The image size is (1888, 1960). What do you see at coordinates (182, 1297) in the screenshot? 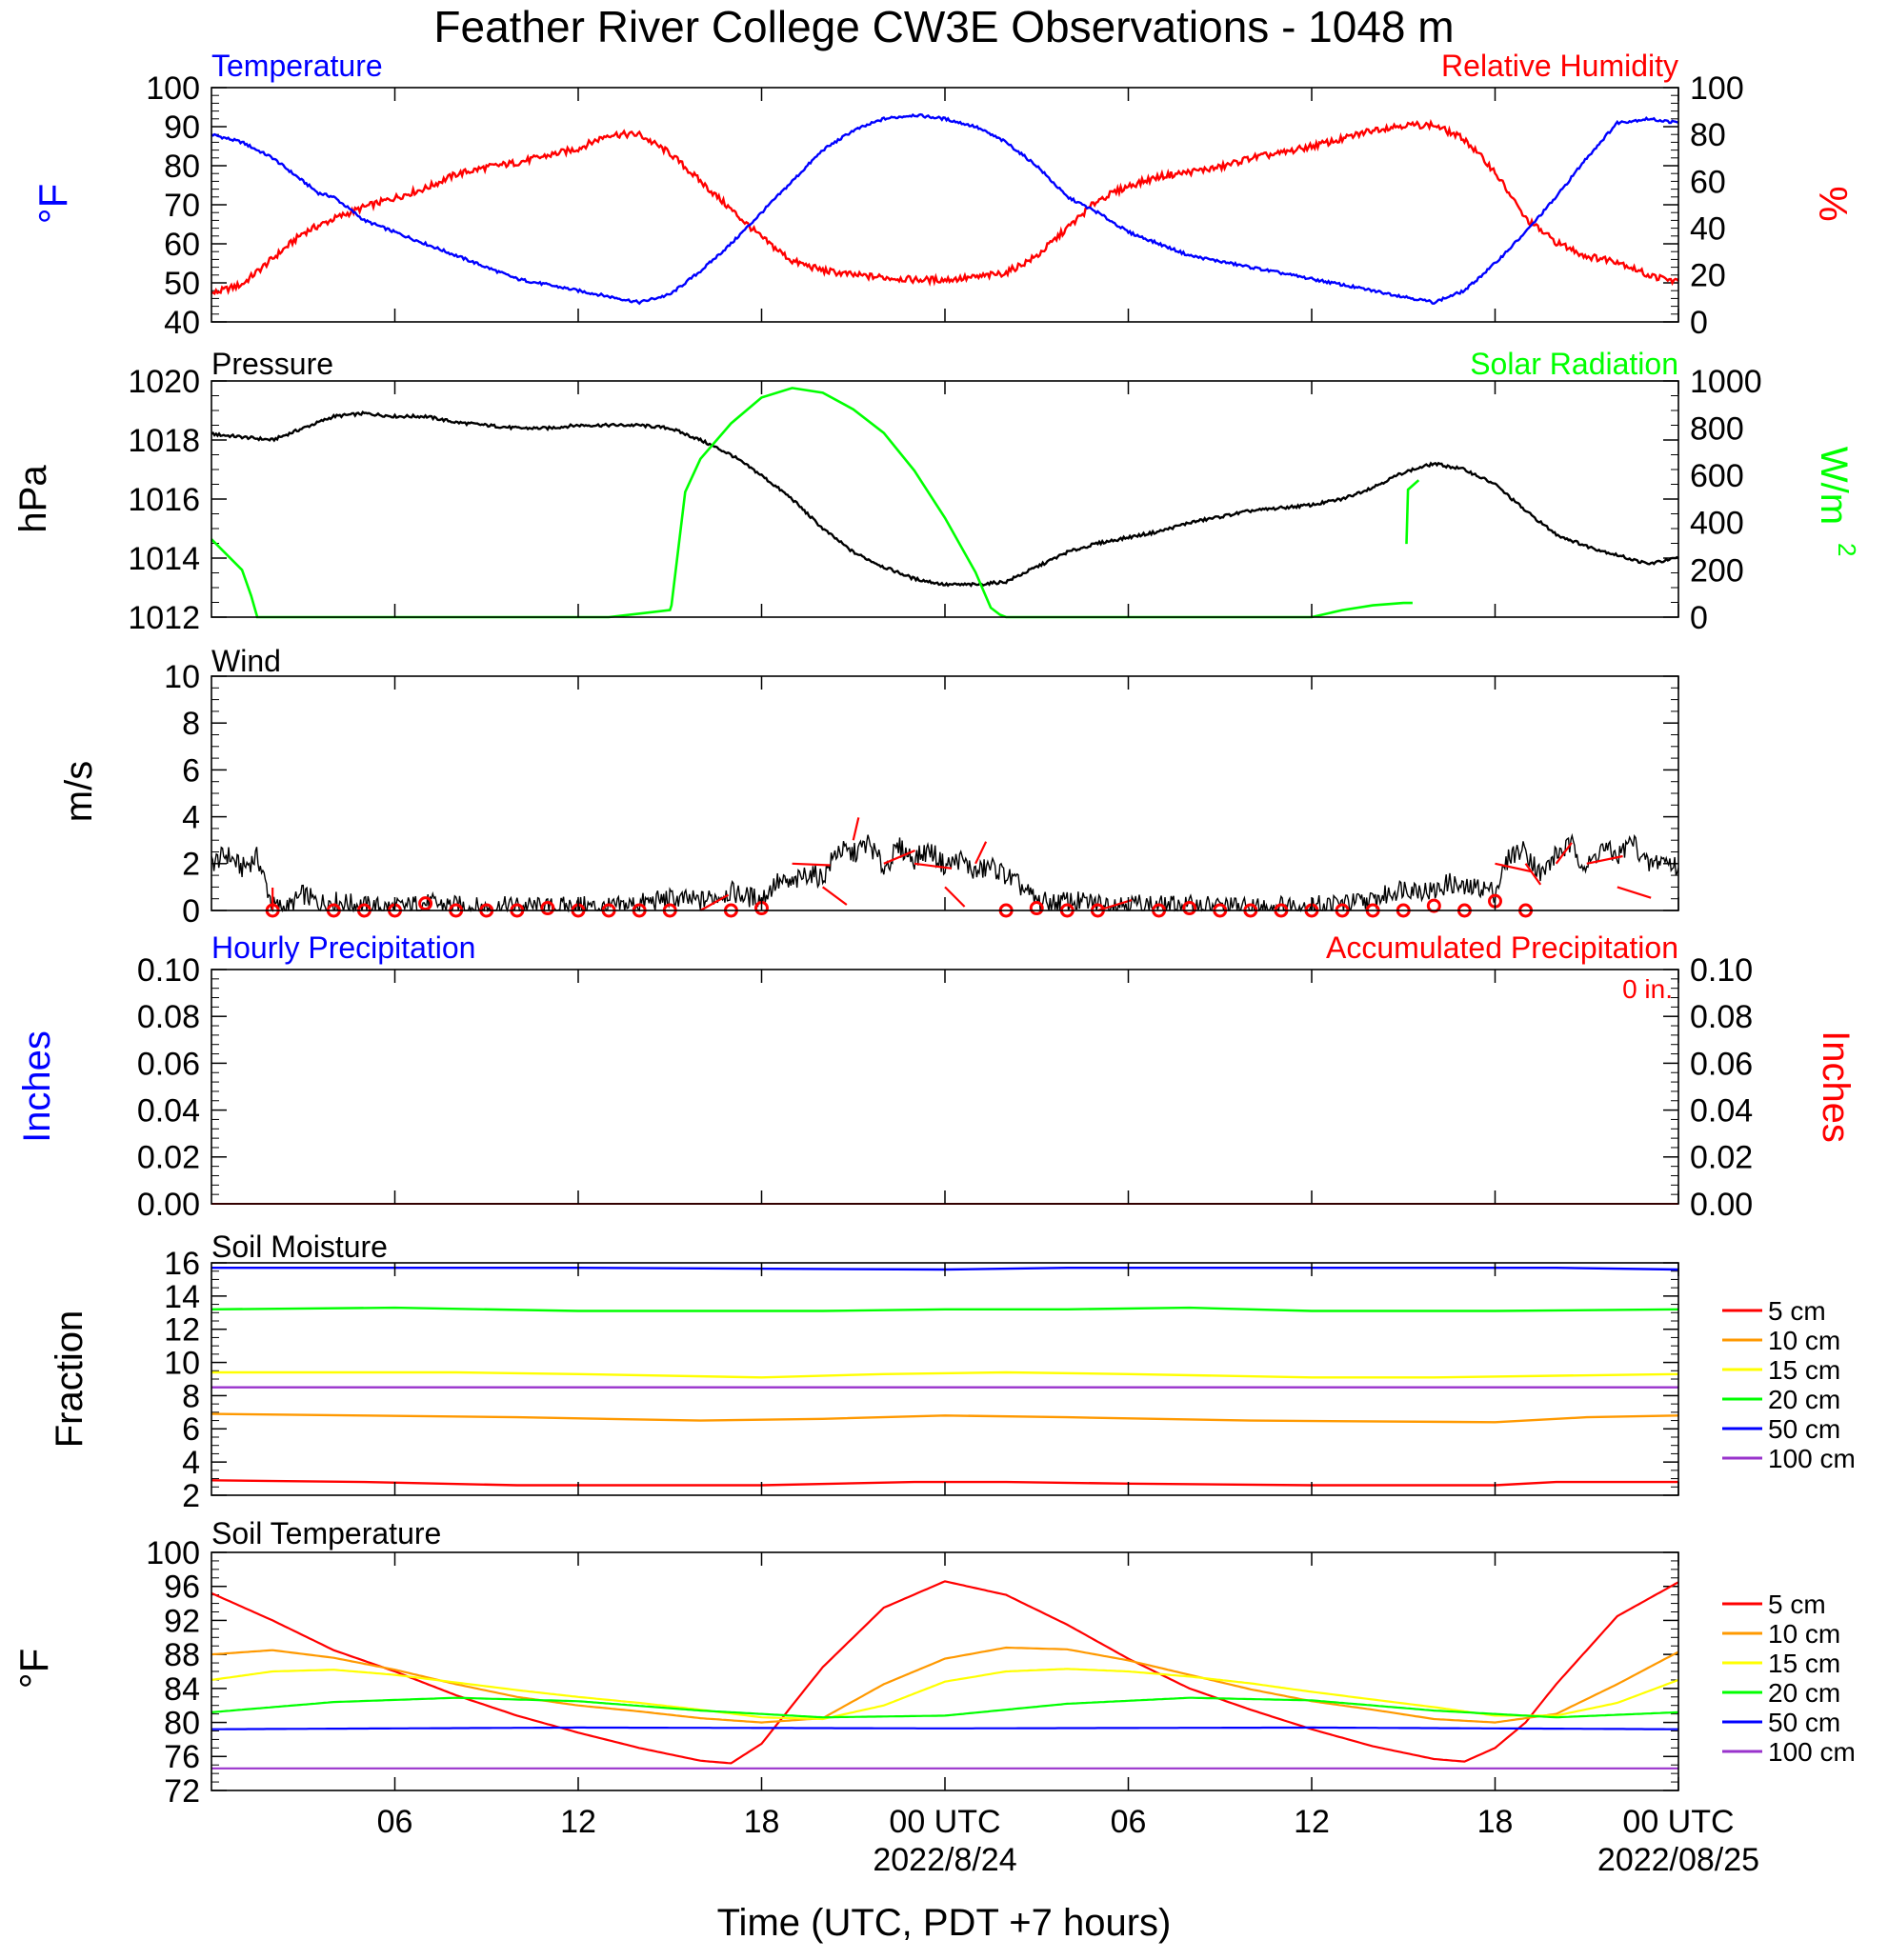
I see `y-tick-label: 14` at bounding box center [182, 1297].